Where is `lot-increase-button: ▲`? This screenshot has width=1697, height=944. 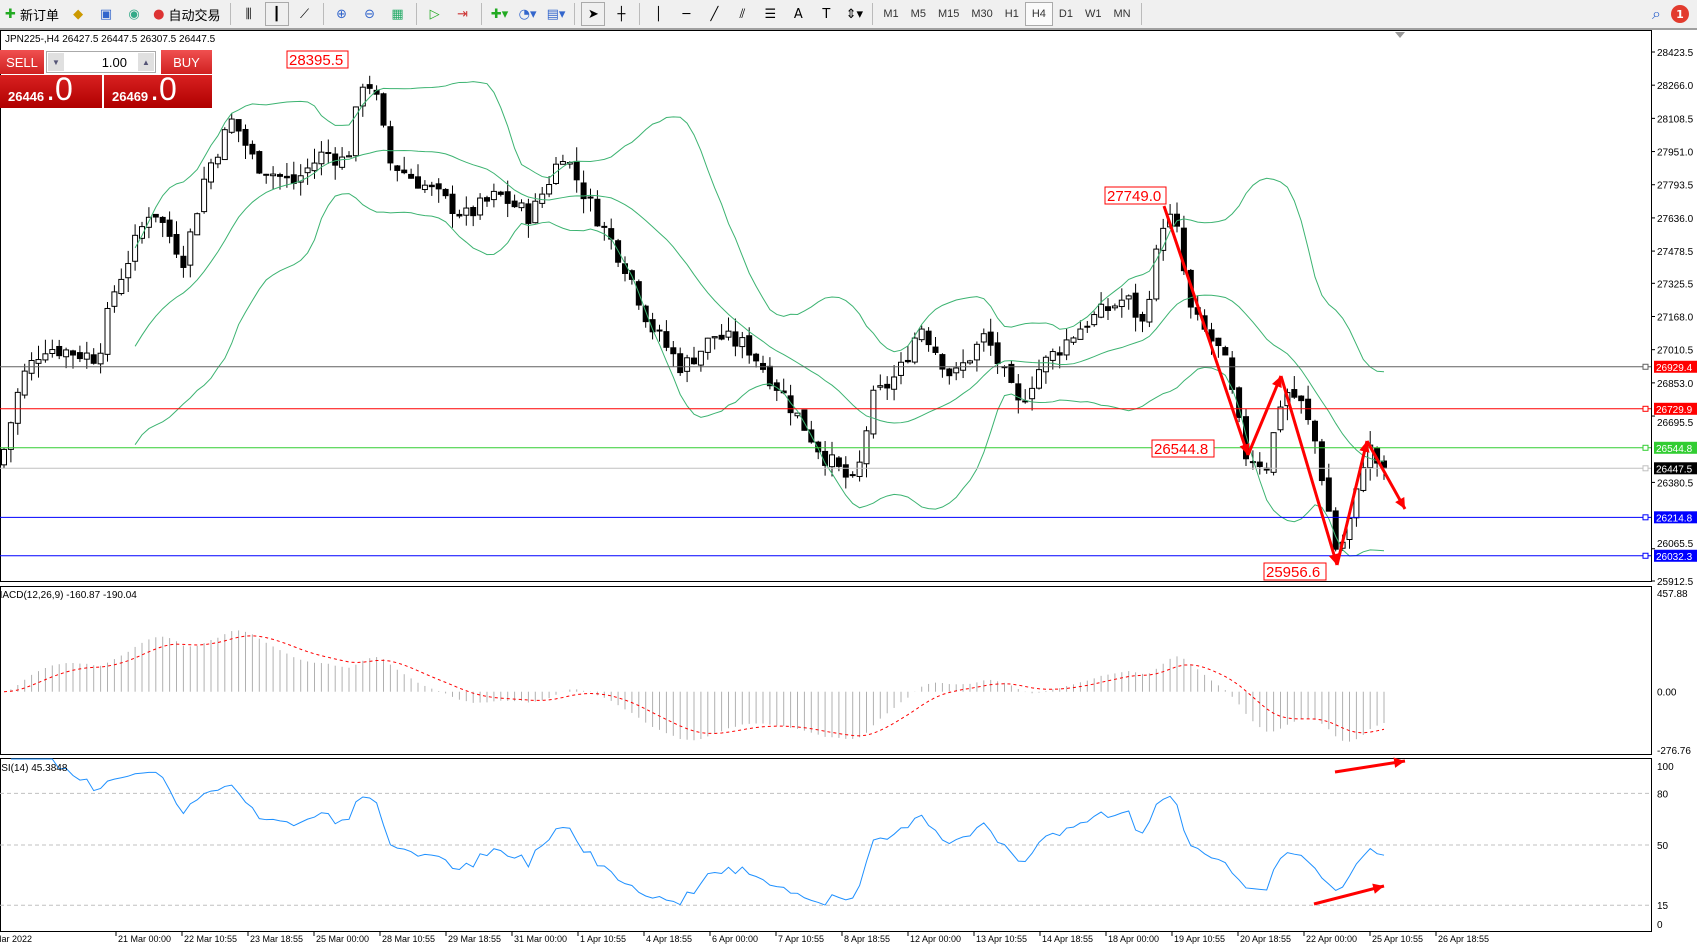
lot-increase-button: ▲ is located at coordinates (146, 62).